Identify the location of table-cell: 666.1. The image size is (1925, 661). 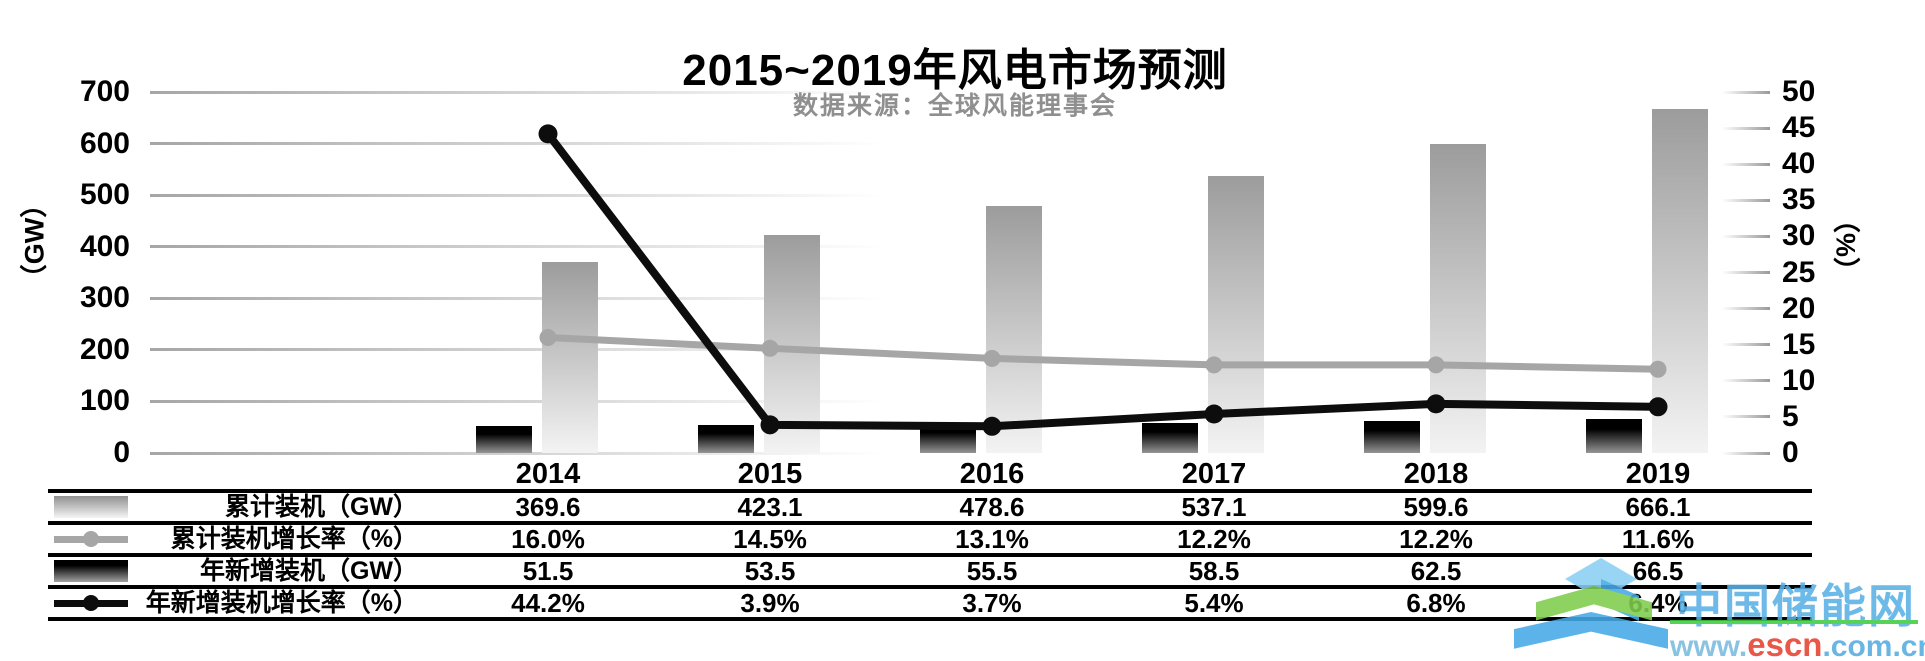
(1658, 507).